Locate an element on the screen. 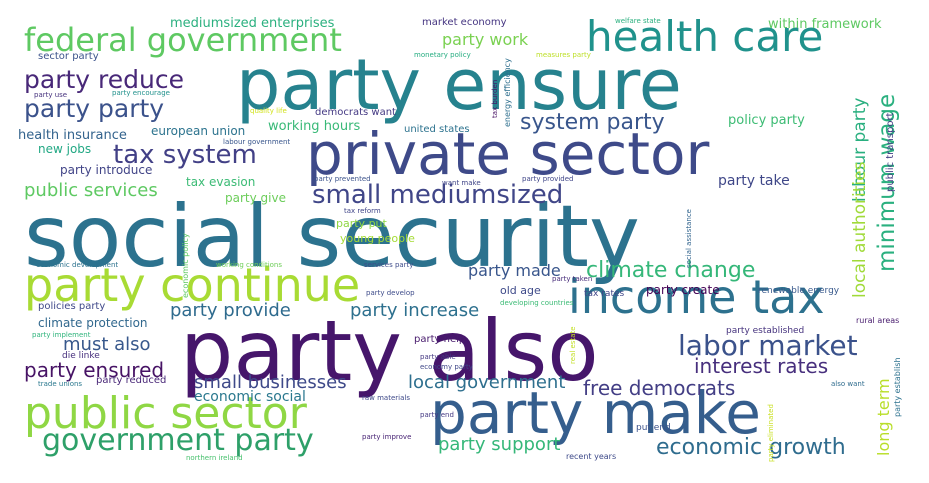 The width and height of the screenshot is (929, 483). word-policies-party: policies party is located at coordinates (72, 306).